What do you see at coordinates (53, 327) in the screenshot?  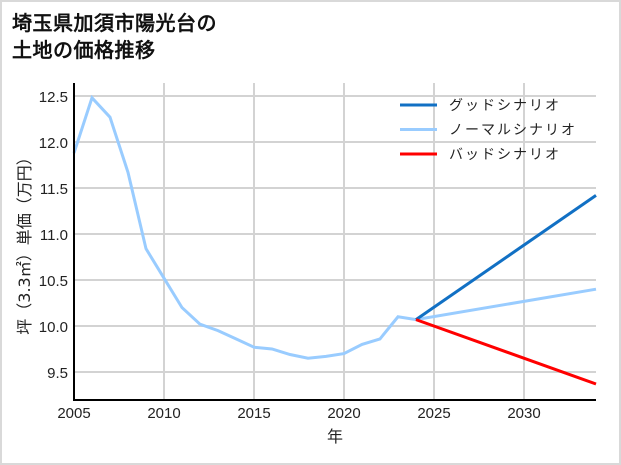 I see `y-tick-label: 10.0` at bounding box center [53, 327].